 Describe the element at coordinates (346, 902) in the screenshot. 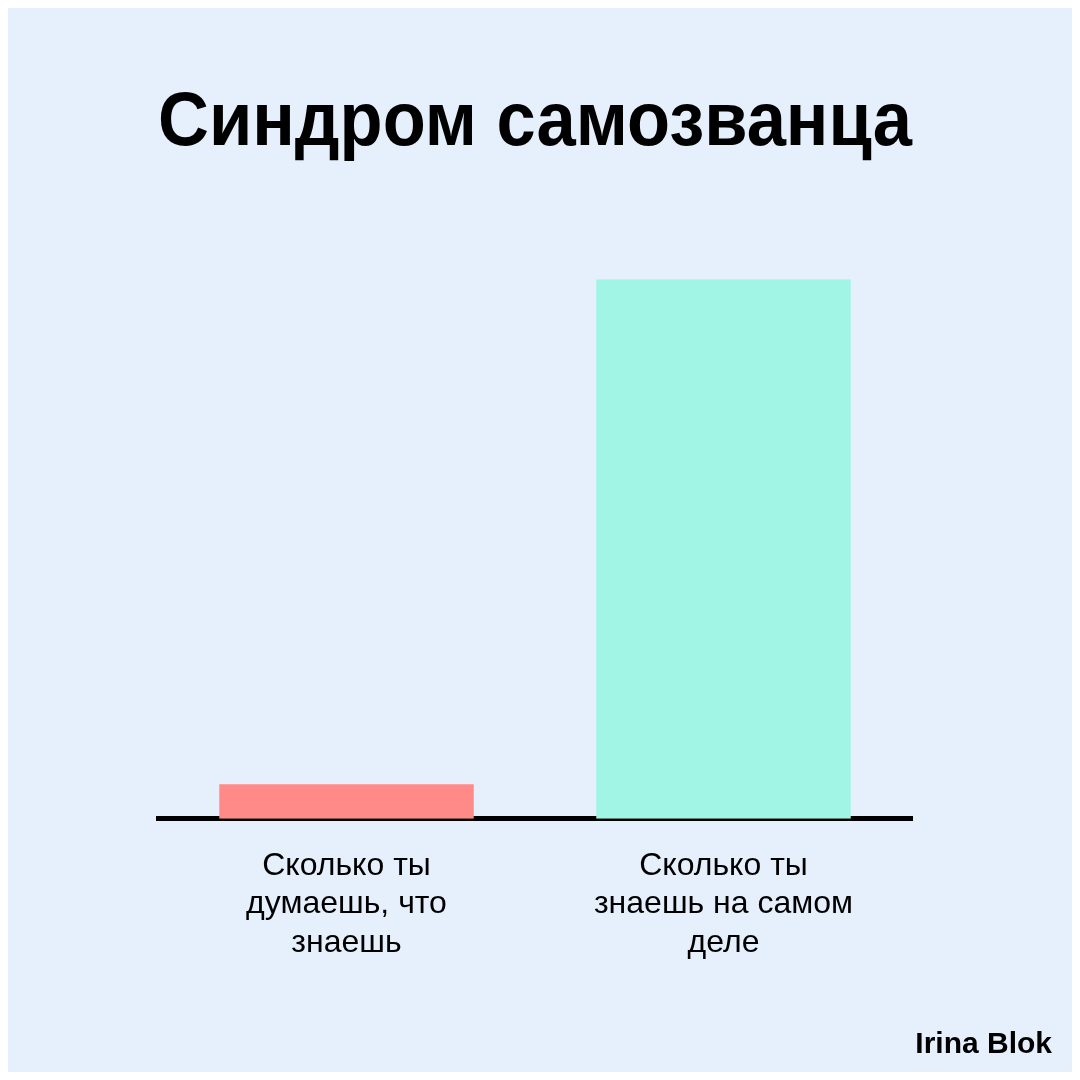

I see `x-tick-label: Сколько ты думаешь, что знаешь` at that location.